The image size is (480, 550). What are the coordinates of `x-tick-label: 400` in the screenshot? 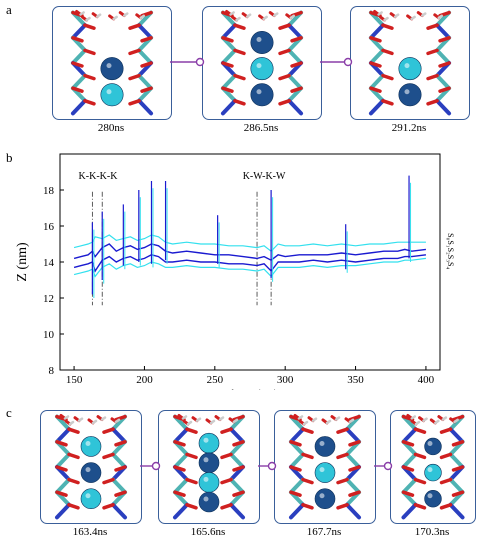 It's located at (426, 380).